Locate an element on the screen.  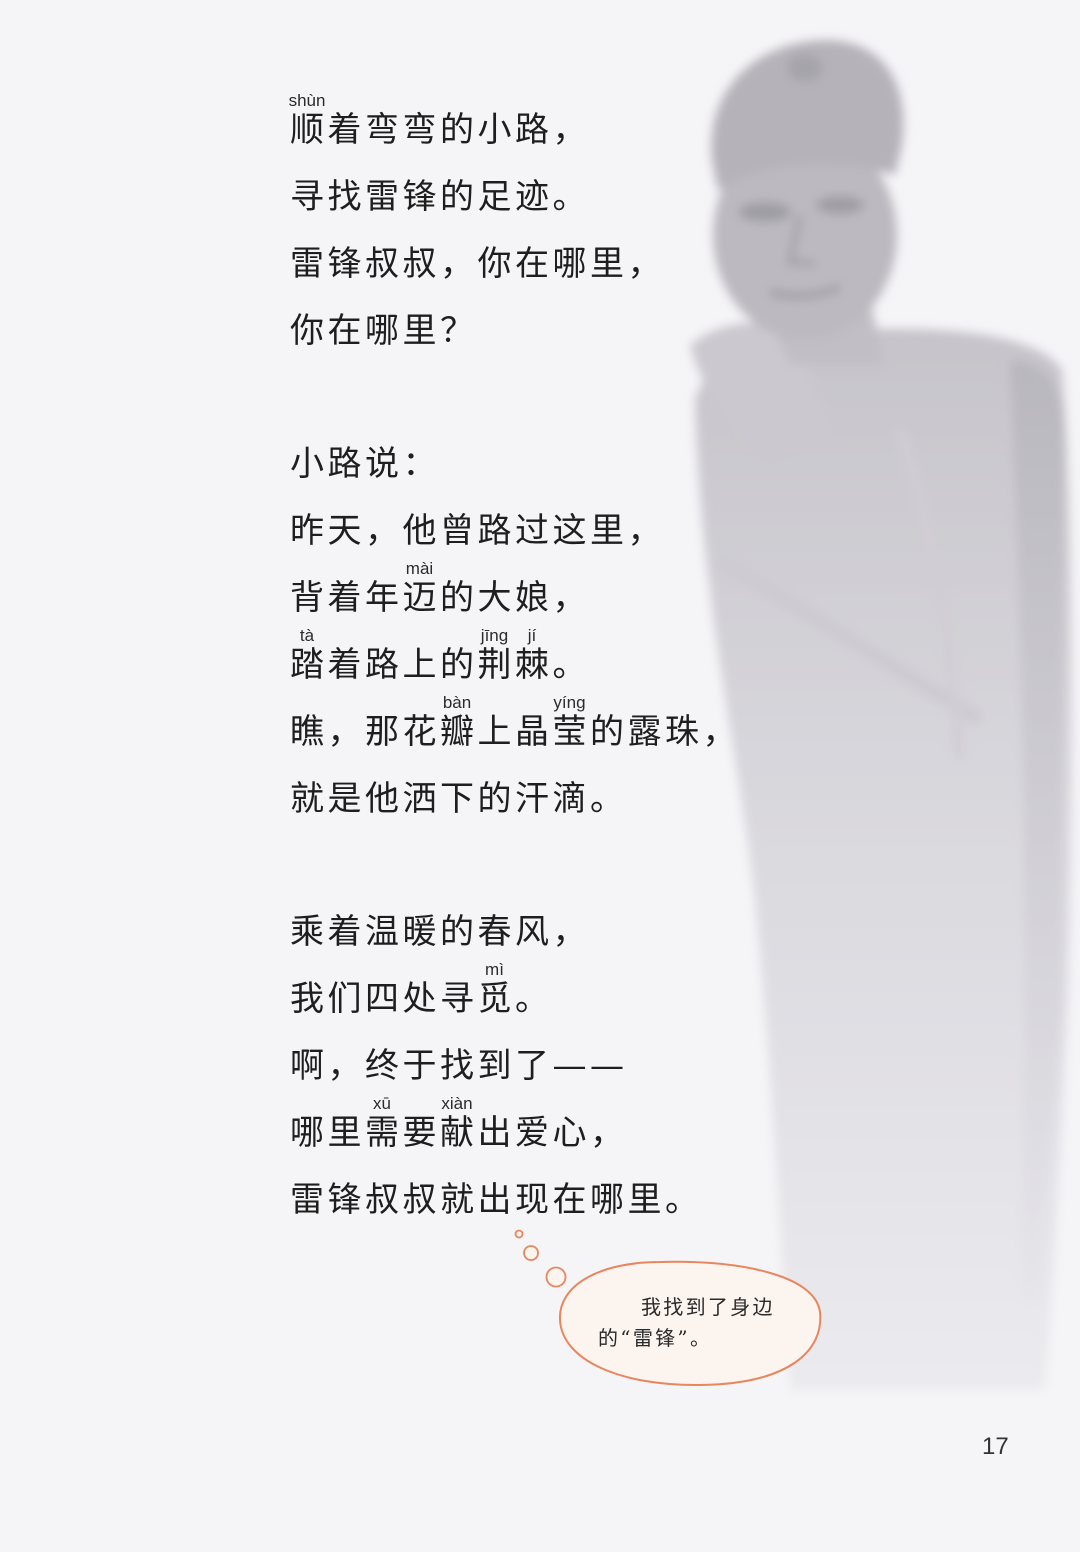
poem-text: 就是他洒下的汗滴。 is located at coordinates (459, 798).